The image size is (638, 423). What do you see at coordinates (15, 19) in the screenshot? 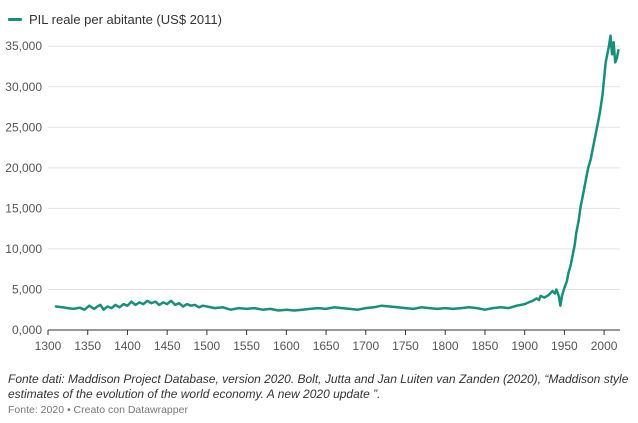
I see `legend-swatch` at bounding box center [15, 19].